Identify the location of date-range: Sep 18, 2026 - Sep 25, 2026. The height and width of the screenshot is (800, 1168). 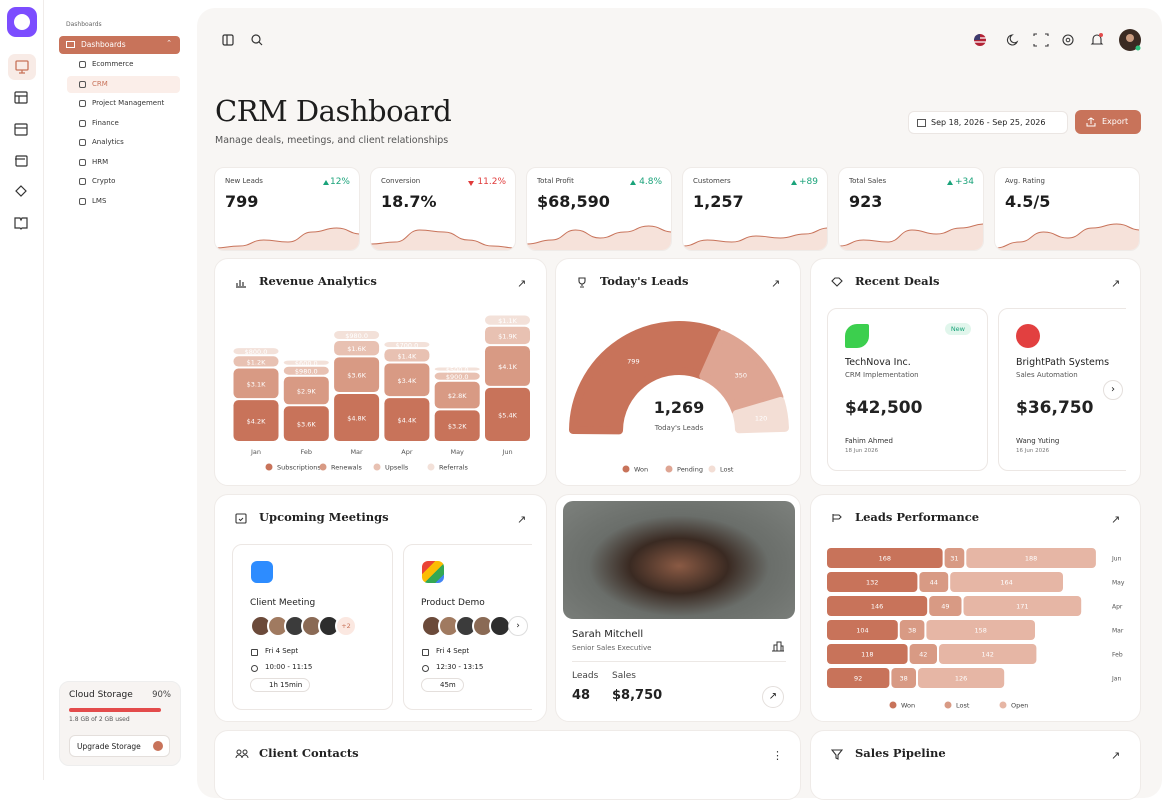
(988, 122).